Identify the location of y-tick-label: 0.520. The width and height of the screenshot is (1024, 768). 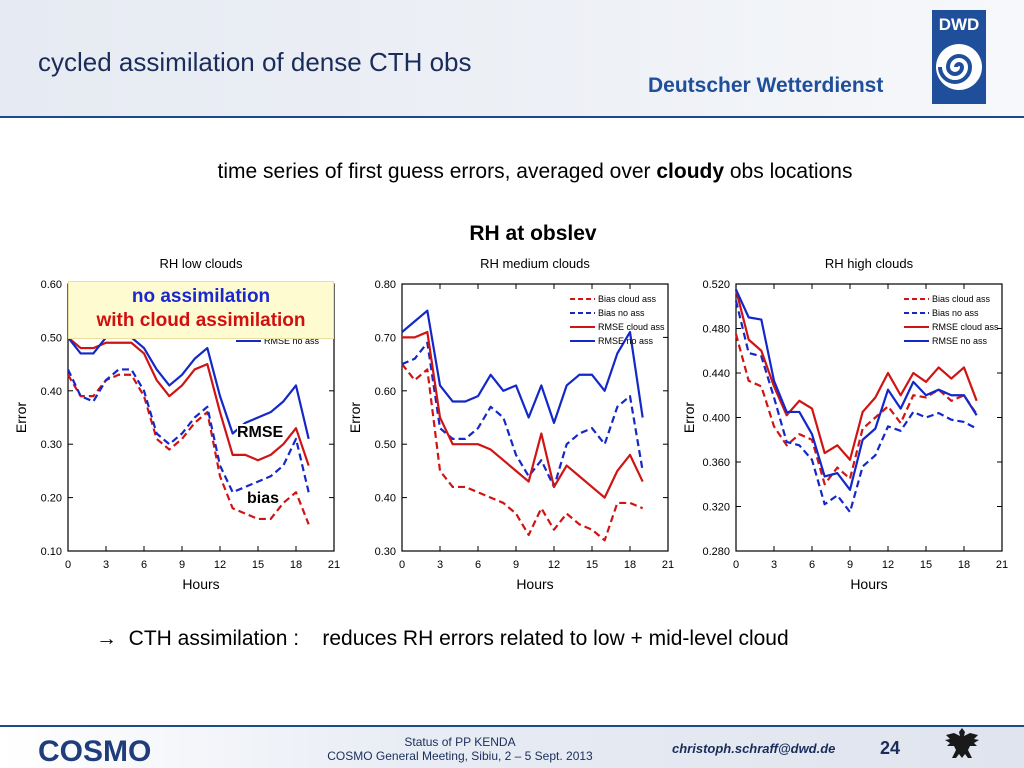
(716, 285).